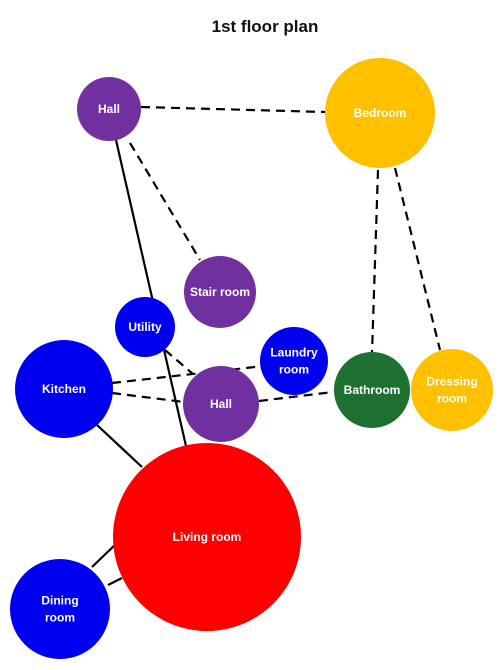  Describe the element at coordinates (148, 397) in the screenshot. I see `edge-kitchen-hall-mid` at that location.